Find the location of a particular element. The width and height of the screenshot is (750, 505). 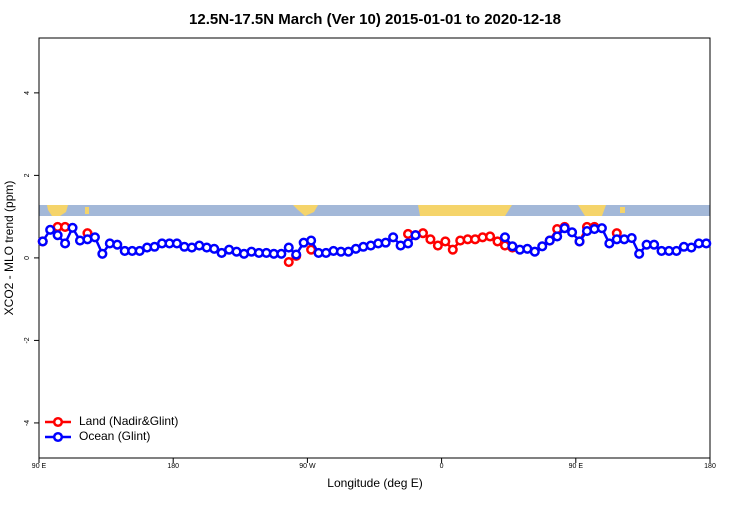

y-tick-label: -4 is located at coordinates (27, 423).